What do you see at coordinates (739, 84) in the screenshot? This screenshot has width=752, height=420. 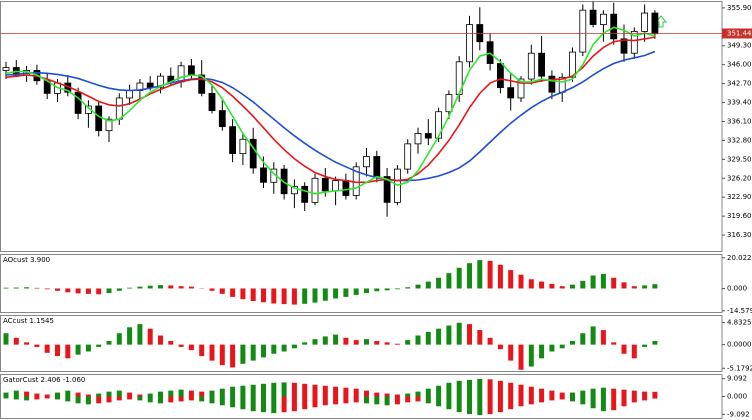 I see `y-tick-label: 342.70` at bounding box center [739, 84].